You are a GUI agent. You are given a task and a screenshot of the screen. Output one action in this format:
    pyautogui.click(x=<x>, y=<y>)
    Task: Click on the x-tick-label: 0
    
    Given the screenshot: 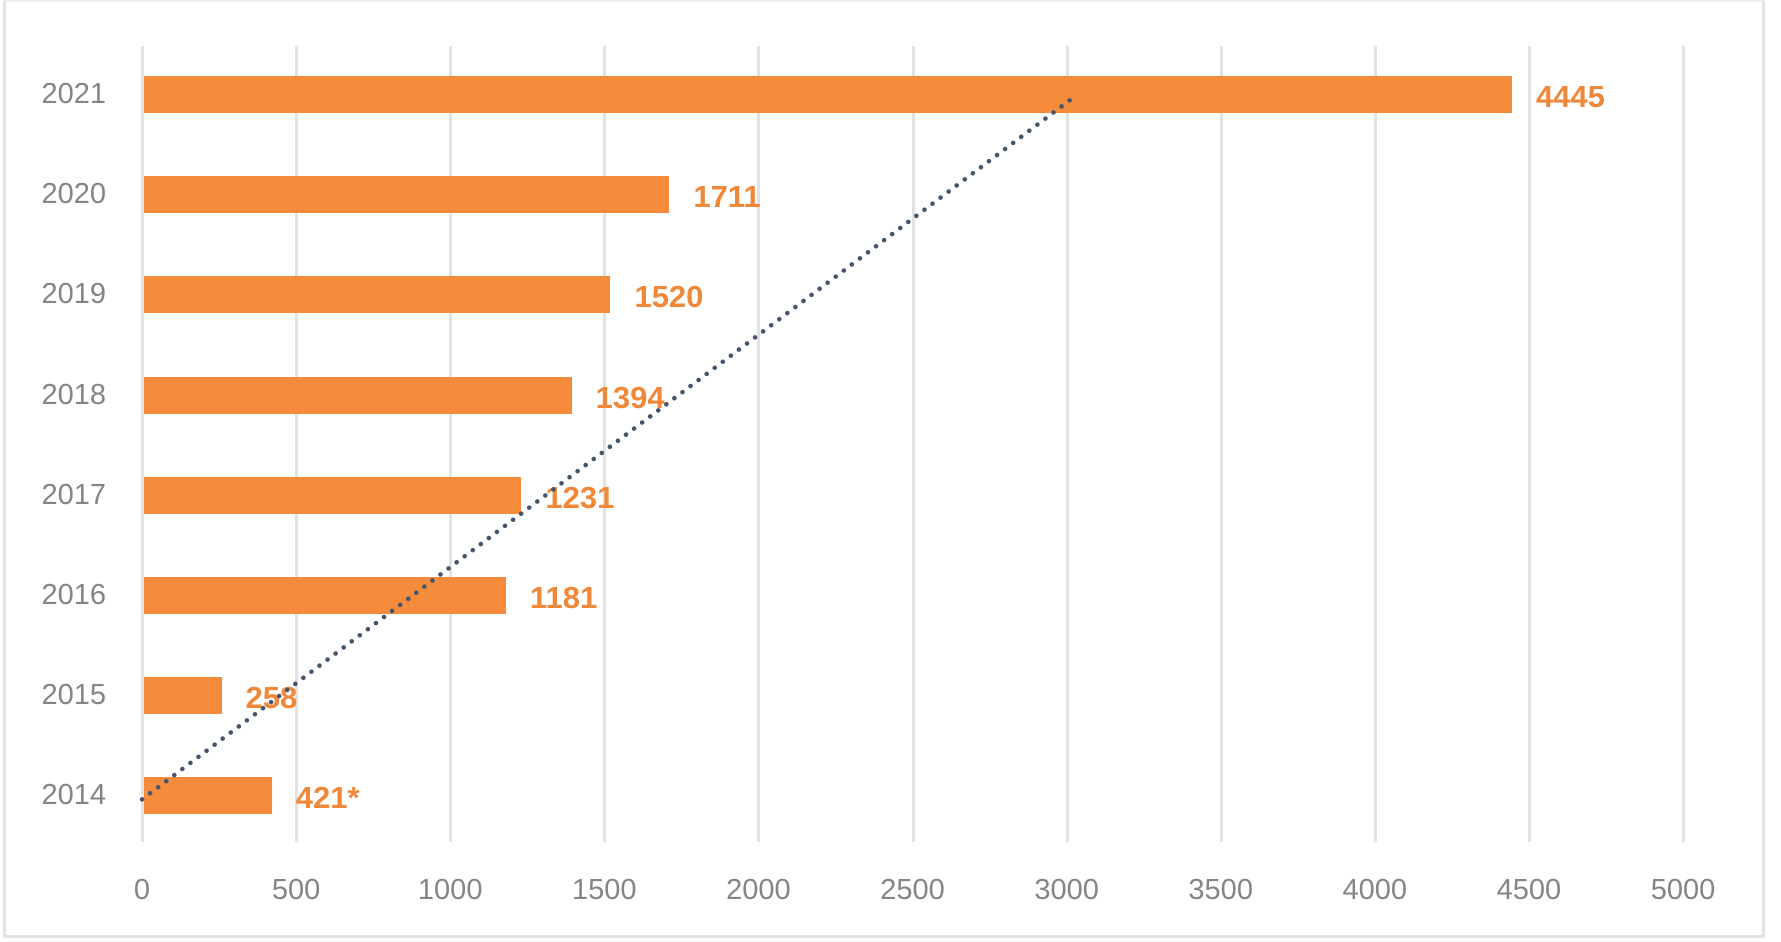 What is the action you would take?
    pyautogui.click(x=142, y=890)
    